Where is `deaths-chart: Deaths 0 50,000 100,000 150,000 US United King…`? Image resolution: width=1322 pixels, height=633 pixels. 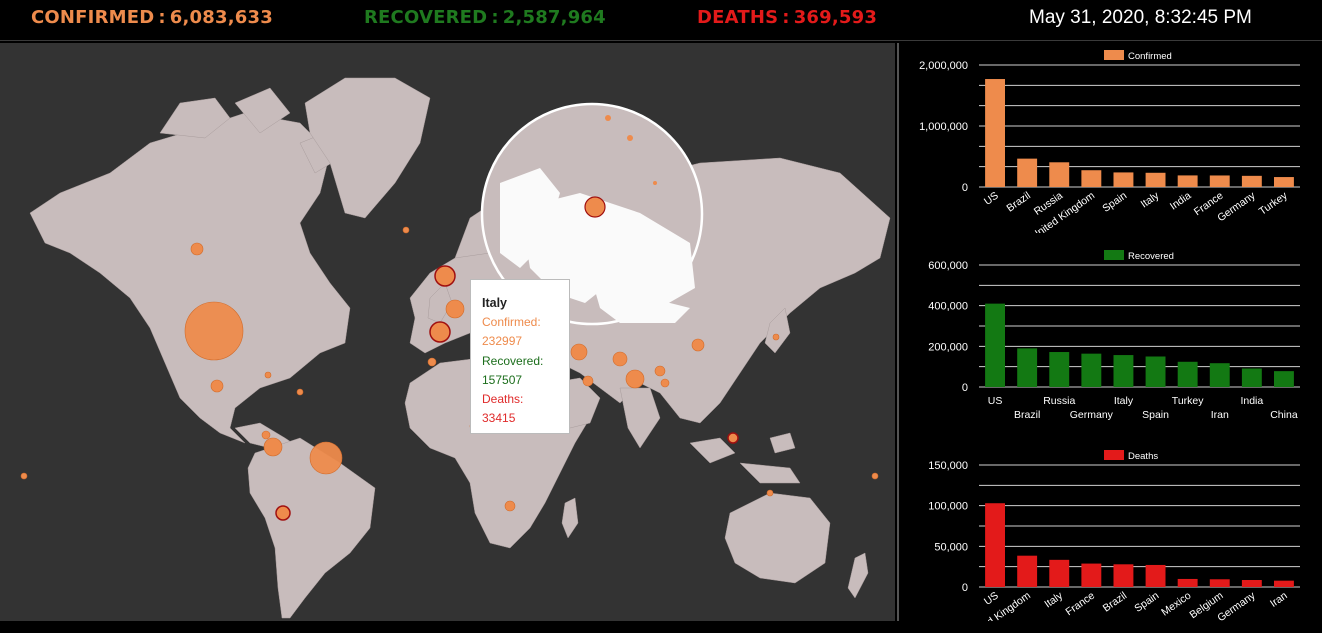
deaths-chart: Deaths 0 50,000 100,000 150,000 US United King… is located at coordinates (1110, 538).